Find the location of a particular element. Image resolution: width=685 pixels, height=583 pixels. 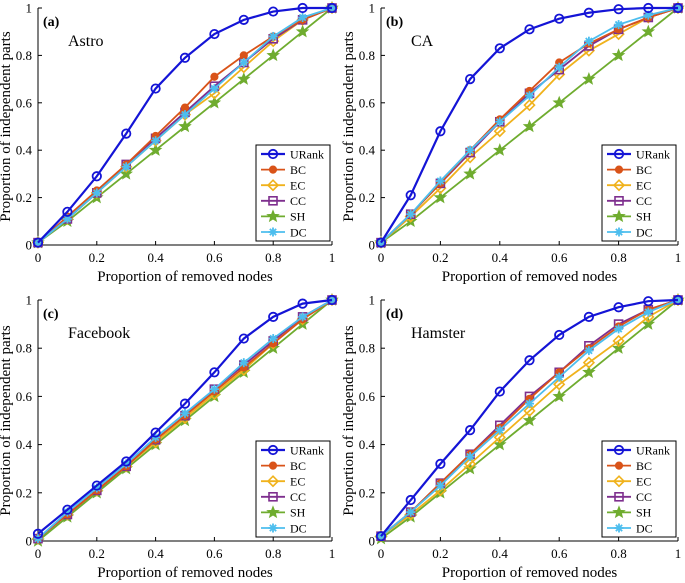

panel-tag: (d) is located at coordinates (394, 314).